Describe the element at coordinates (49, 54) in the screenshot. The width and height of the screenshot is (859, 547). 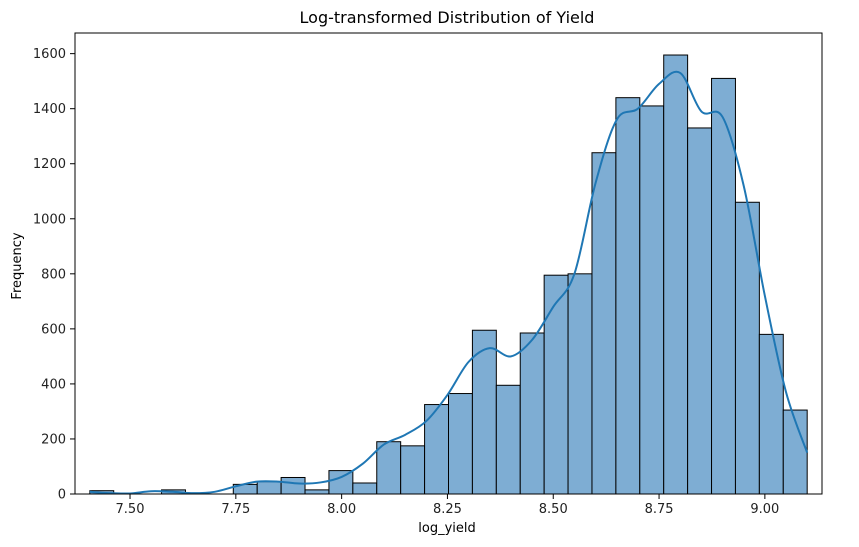
I see `y-tick-label: 1600` at that location.